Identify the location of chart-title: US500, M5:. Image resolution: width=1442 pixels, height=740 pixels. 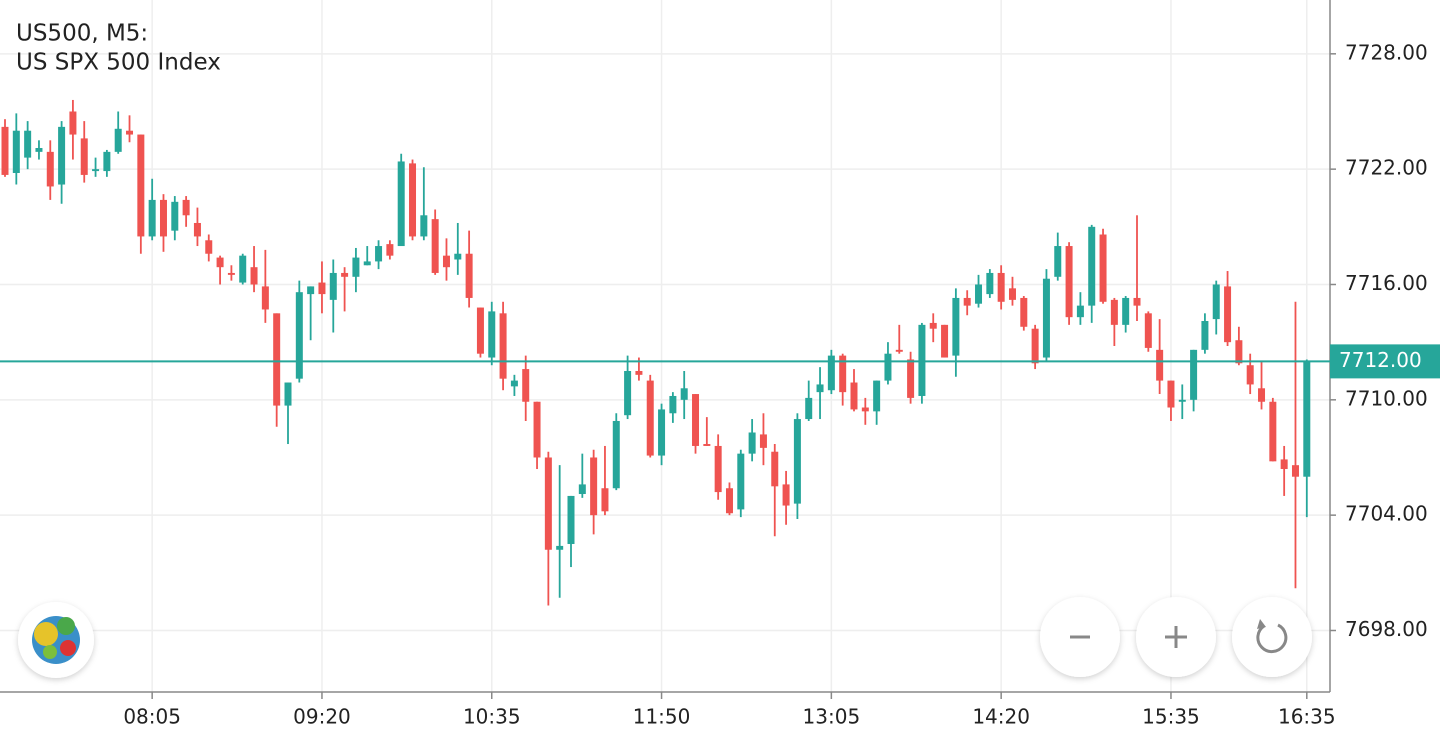
(82, 34).